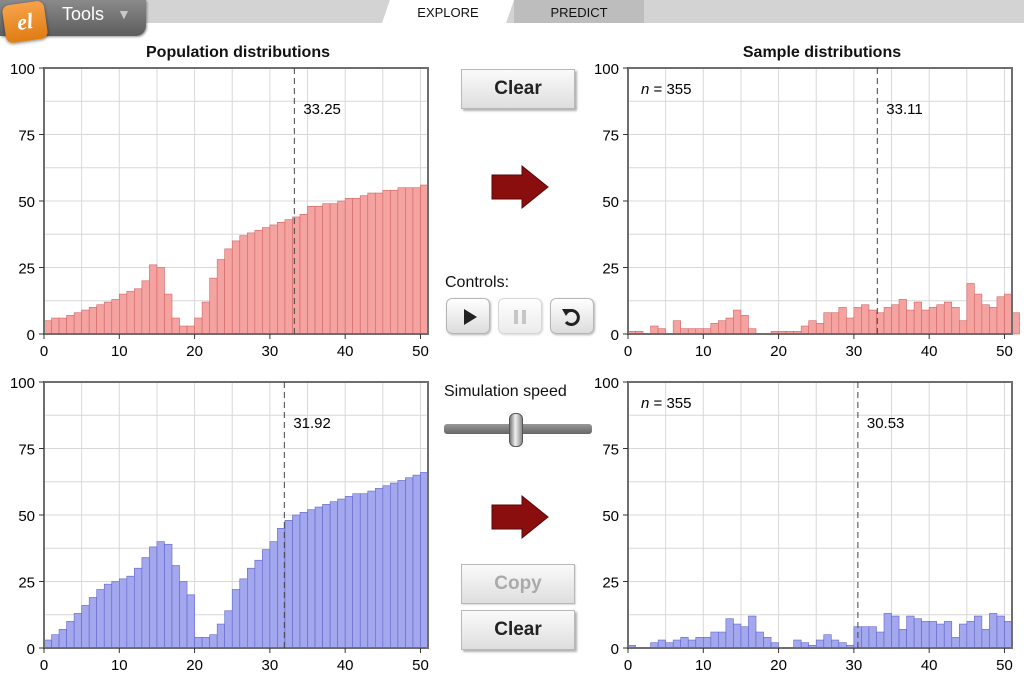 Image resolution: width=1024 pixels, height=684 pixels. Describe the element at coordinates (518, 89) in the screenshot. I see `clear-top-button: Clear` at that location.